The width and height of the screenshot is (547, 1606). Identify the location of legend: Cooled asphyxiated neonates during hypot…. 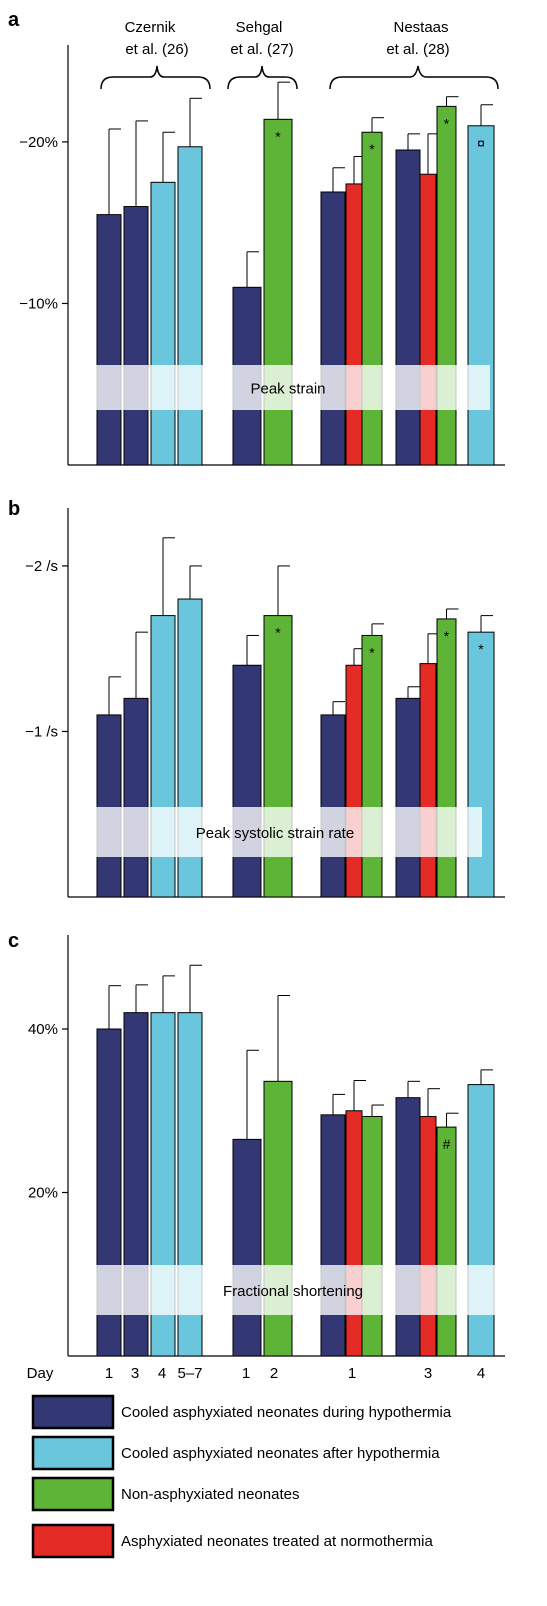
(241, 1476).